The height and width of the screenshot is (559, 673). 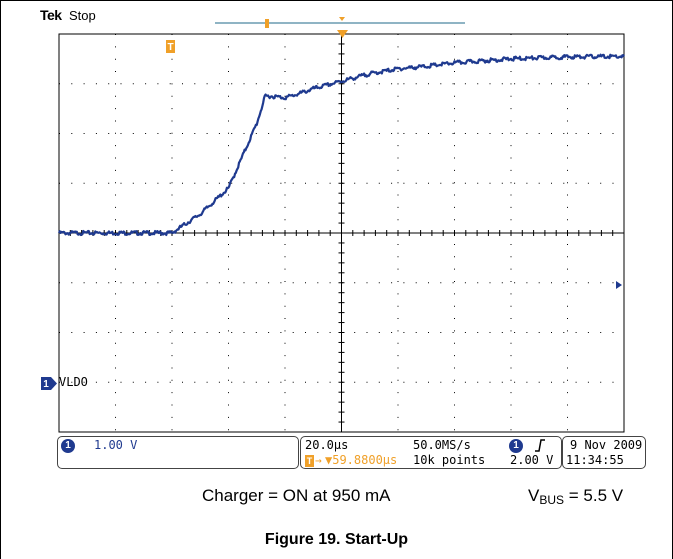 I want to click on figure-caption: Figure 19. Start-Up, so click(x=336, y=539).